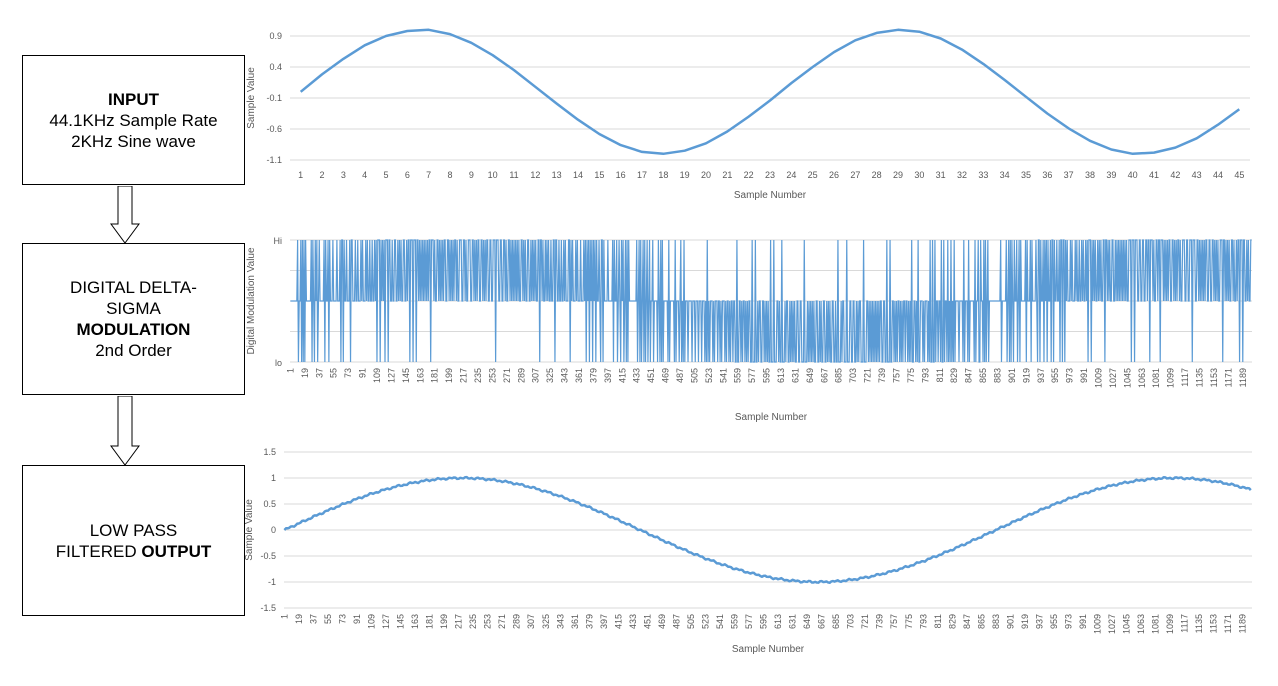  Describe the element at coordinates (1185, 623) in the screenshot. I see `x-tick-label: 1117` at that location.